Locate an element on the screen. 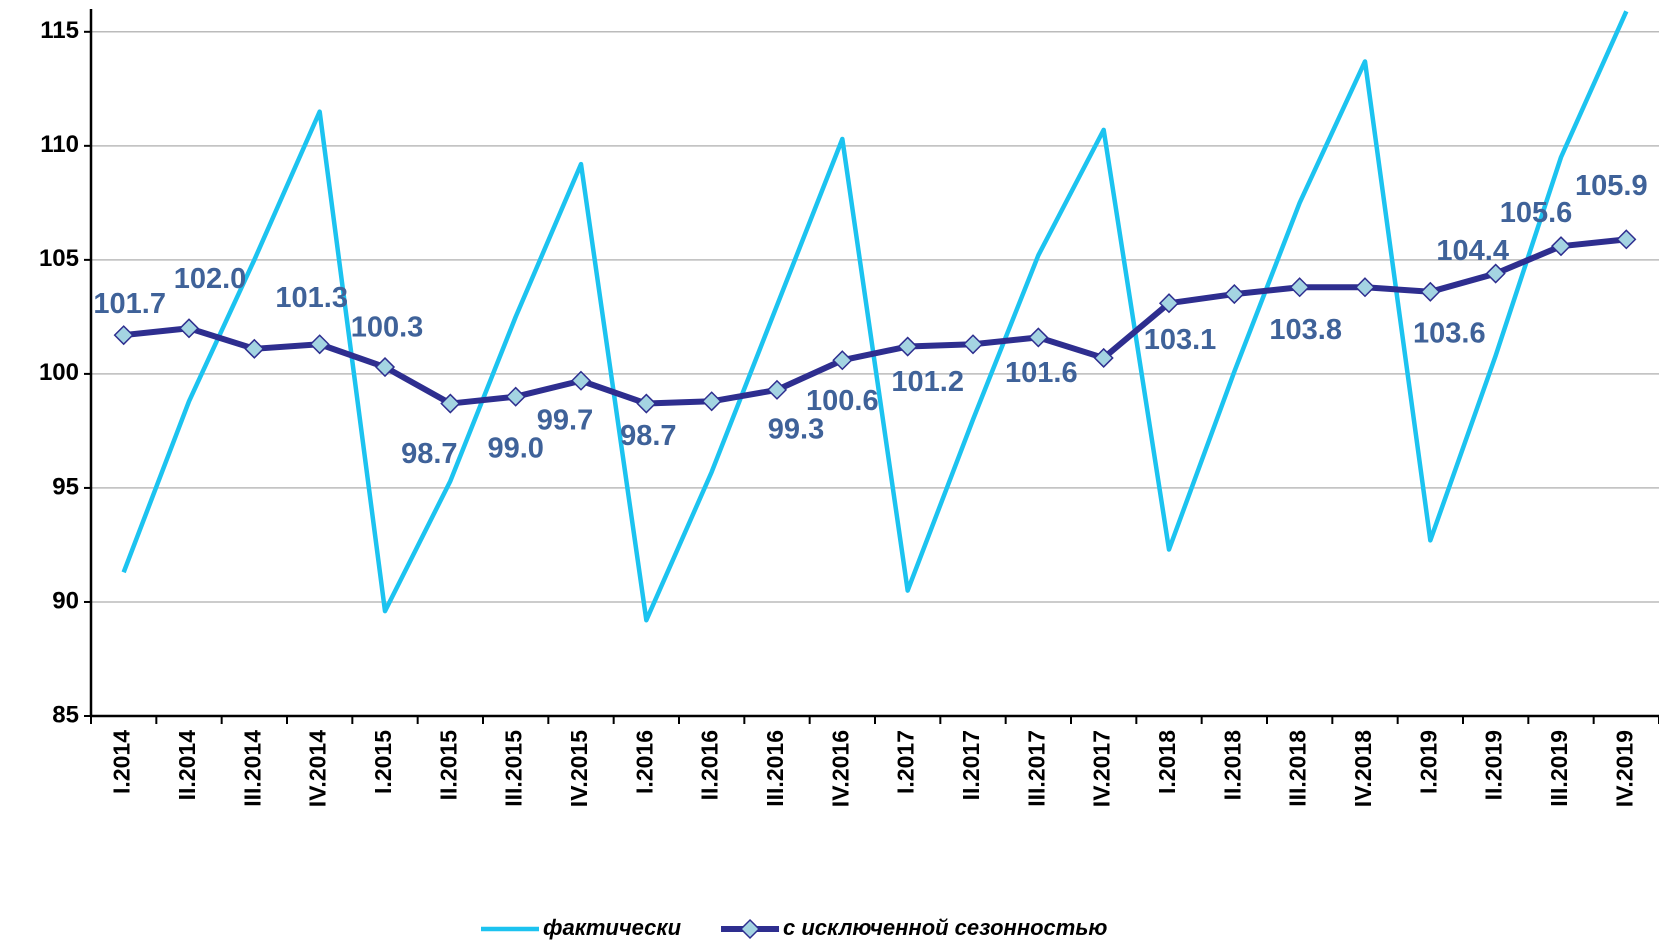 This screenshot has width=1659, height=944. value-label: 105.6 is located at coordinates (1536, 213).